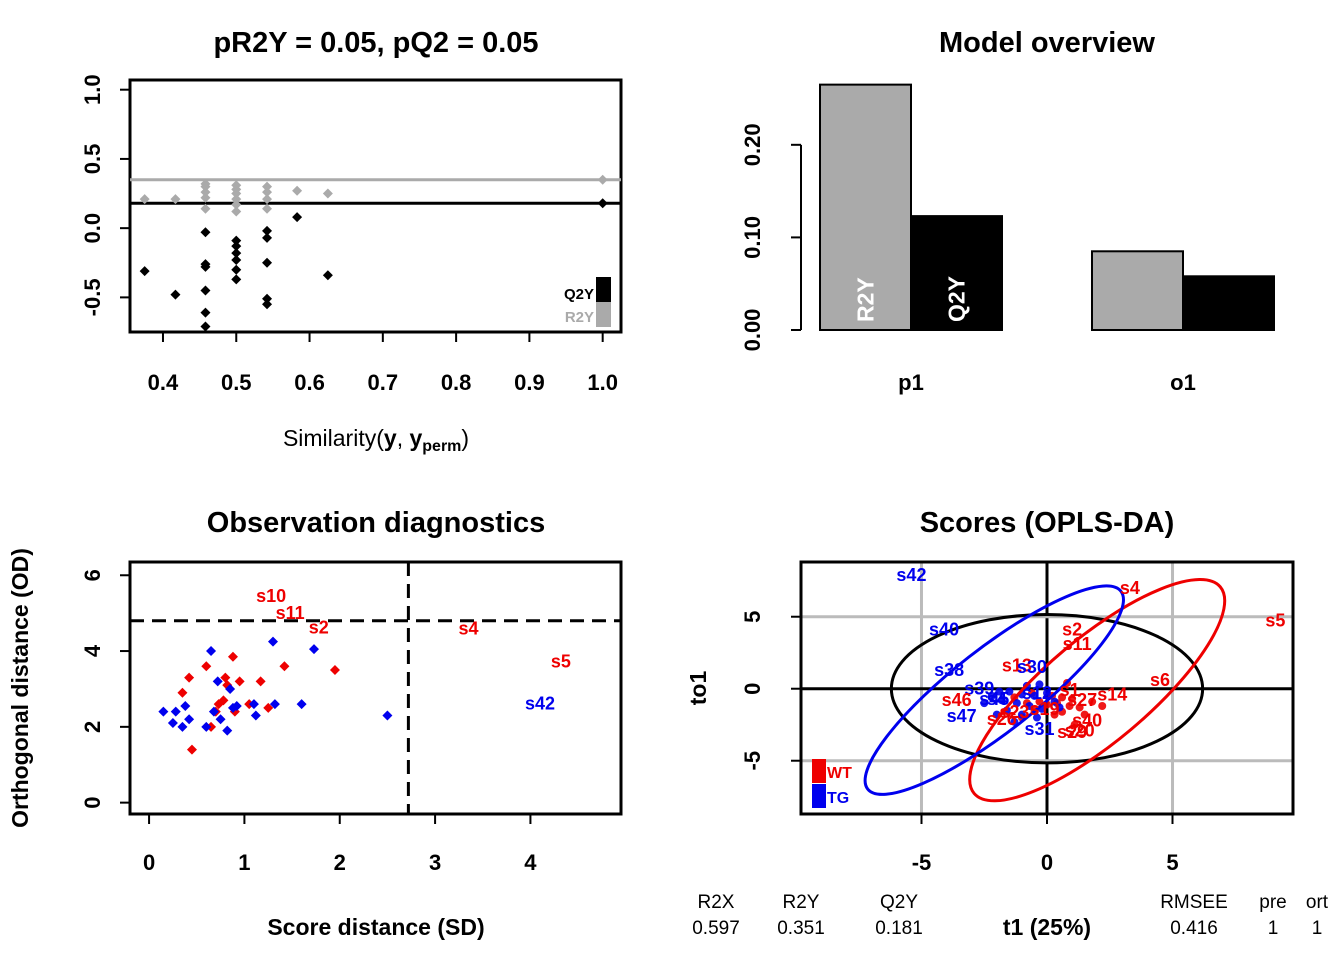 Image resolution: width=1344 pixels, height=960 pixels. What do you see at coordinates (1080, 730) in the screenshot?
I see `sample-label: s20` at bounding box center [1080, 730].